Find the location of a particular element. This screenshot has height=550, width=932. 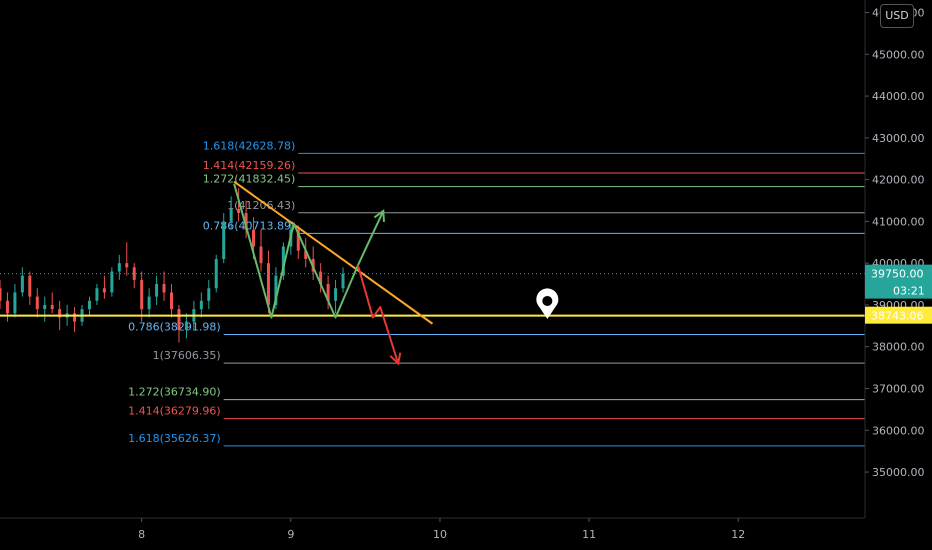

descending-trendline is located at coordinates (333, 252).